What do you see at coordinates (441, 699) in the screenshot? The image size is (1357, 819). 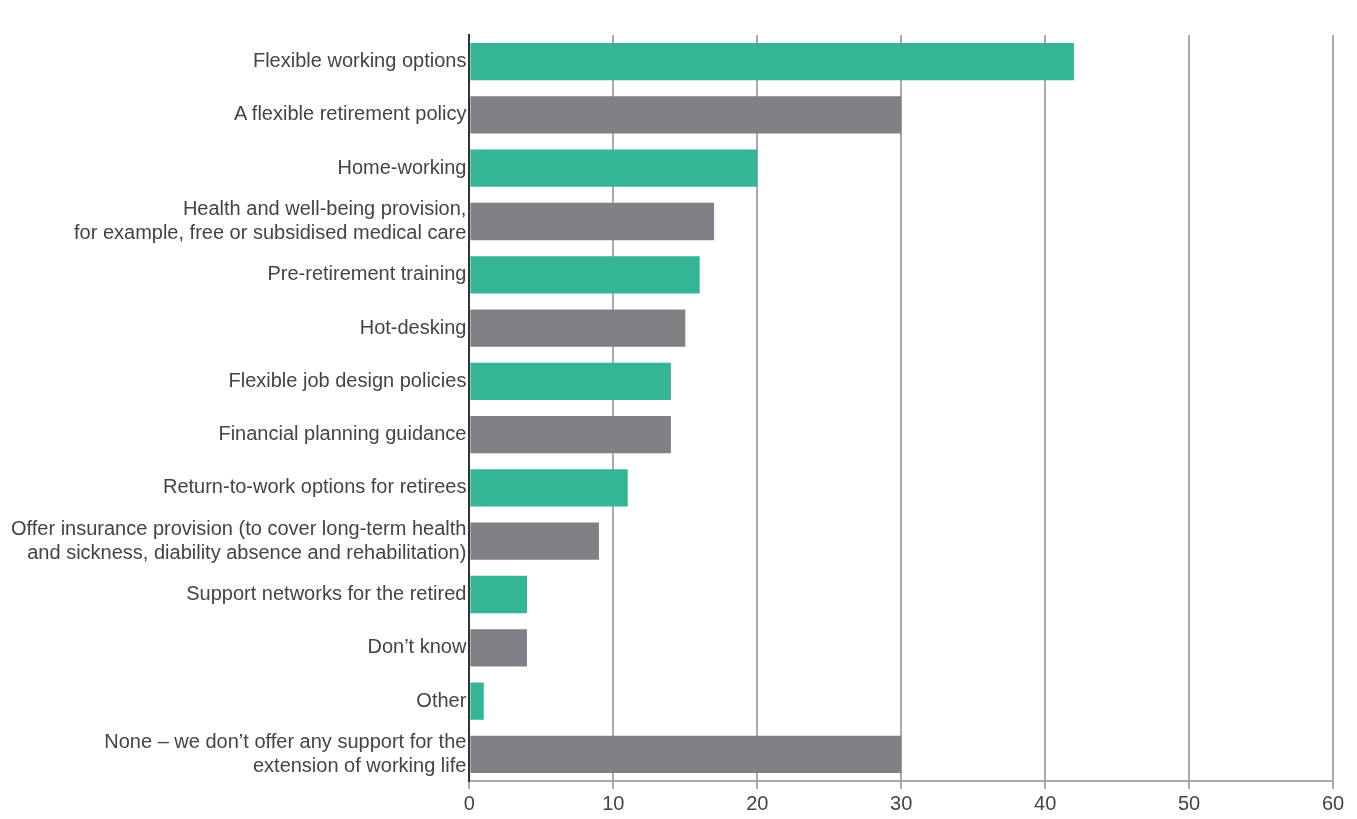 I see `y-tick-label: Other` at bounding box center [441, 699].